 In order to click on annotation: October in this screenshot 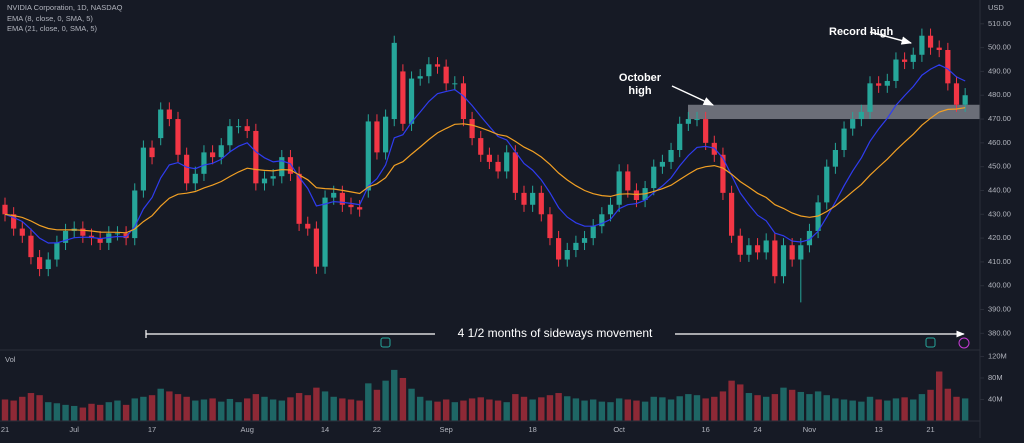, I will do `click(640, 78)`.